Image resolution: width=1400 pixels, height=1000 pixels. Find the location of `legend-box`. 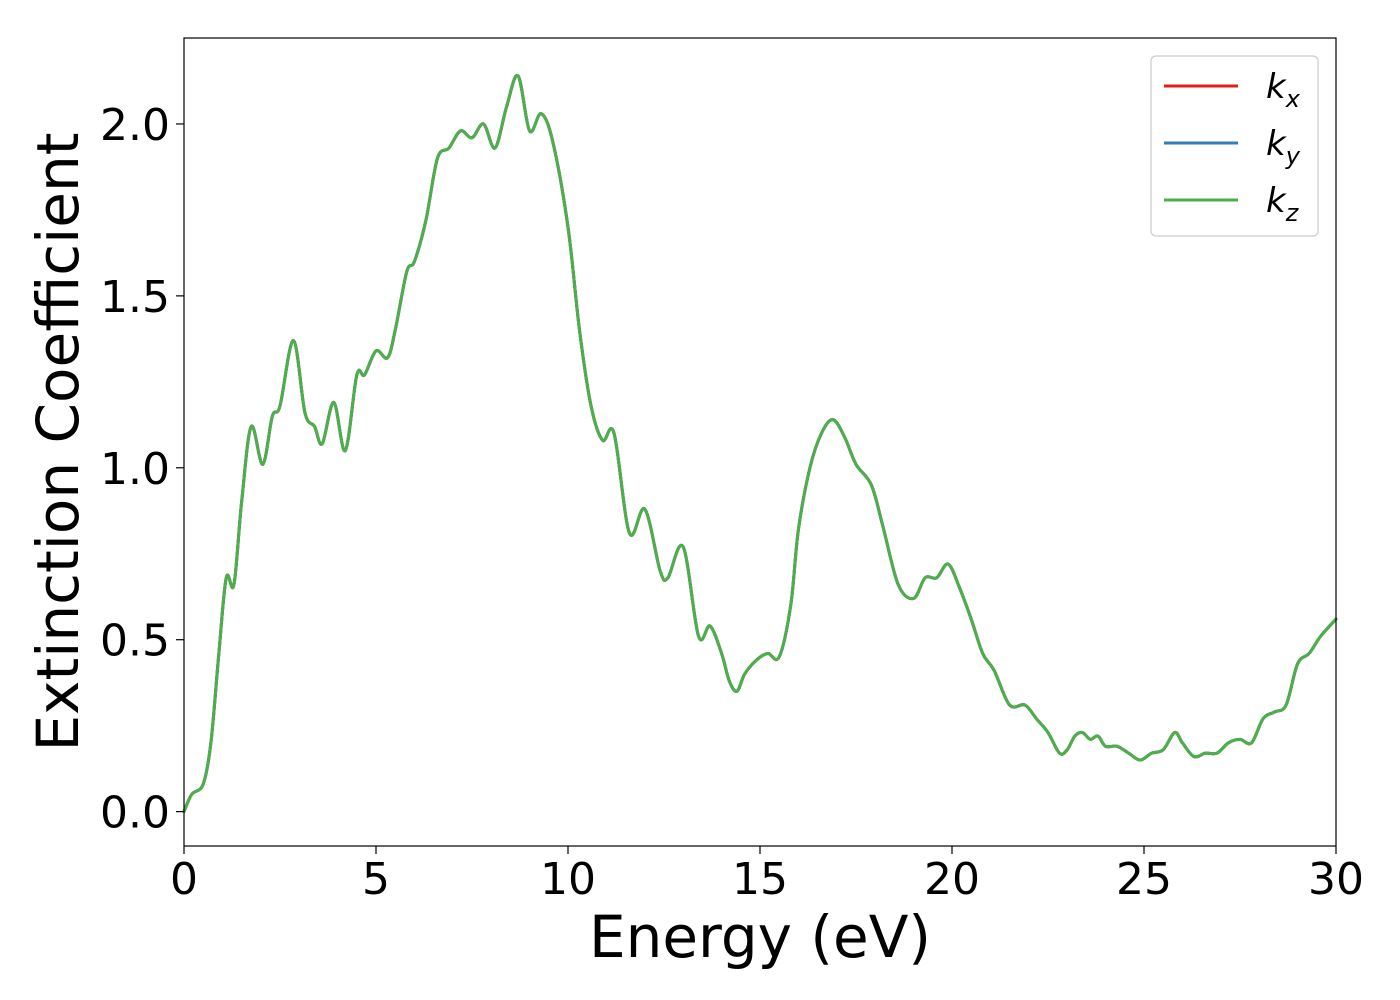

legend-box is located at coordinates (1234, 146).